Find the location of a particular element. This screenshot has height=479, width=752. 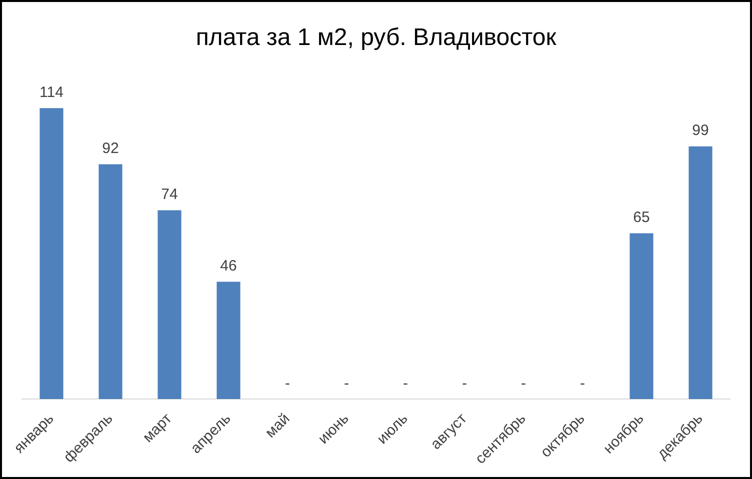

data-label: 114 is located at coordinates (52, 92).